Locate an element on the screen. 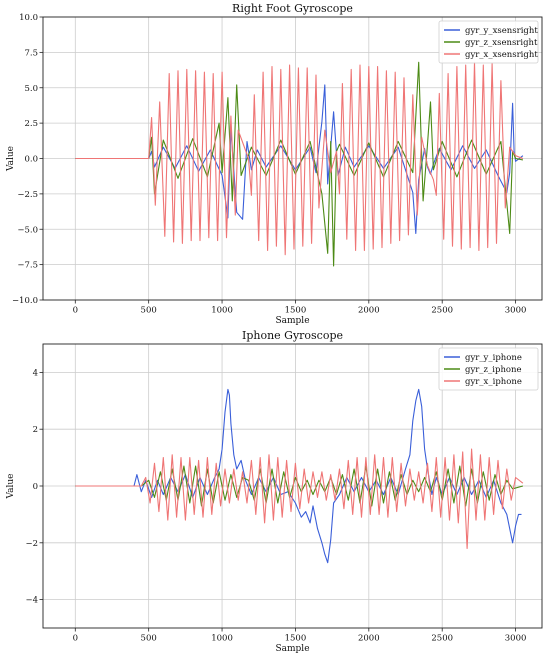 The height and width of the screenshot is (658, 550). series-line-gyr_z_iphone is located at coordinates (299, 486).